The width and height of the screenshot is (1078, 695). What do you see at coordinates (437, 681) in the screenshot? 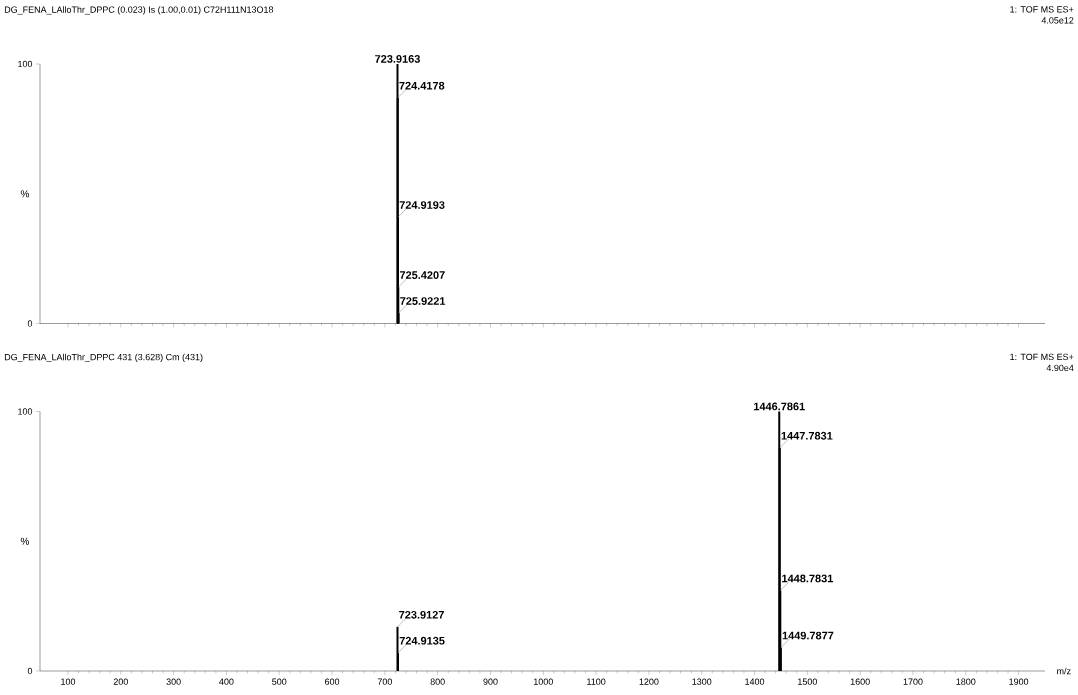
I see `x-tick-label: 800` at bounding box center [437, 681].